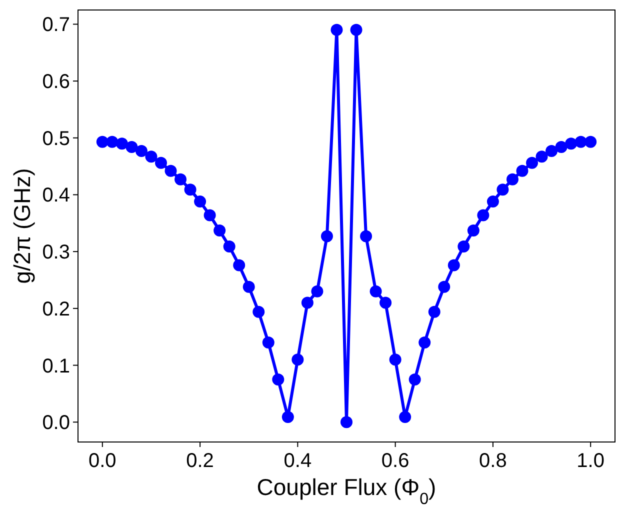  Describe the element at coordinates (346, 490) in the screenshot. I see `x-axis-title: Coupler Flux (Φ$_{0}$)` at that location.